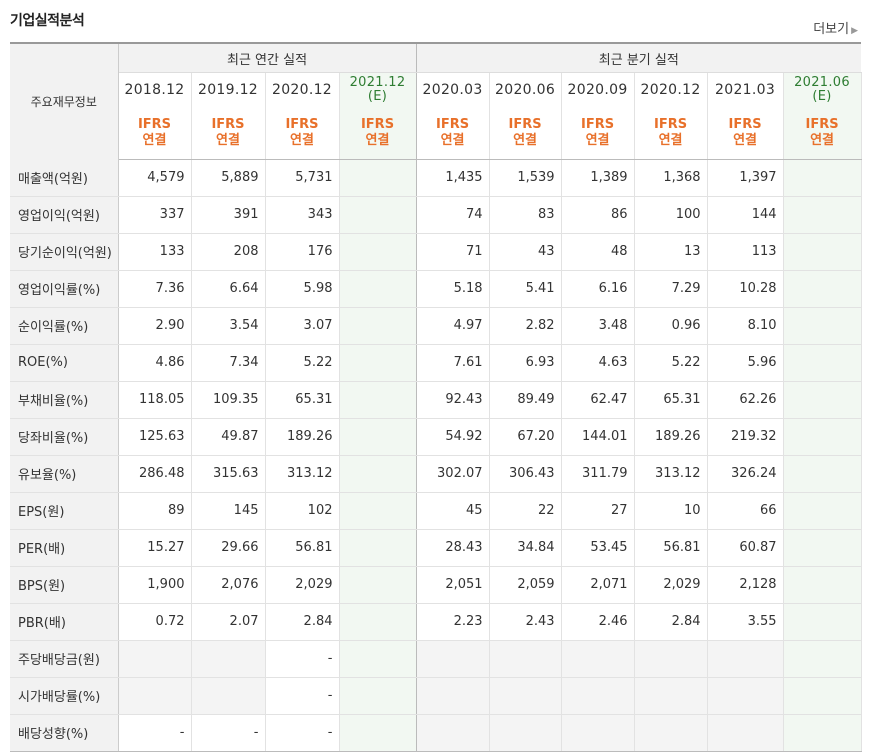  I want to click on period-header: 2020.09, so click(598, 89).